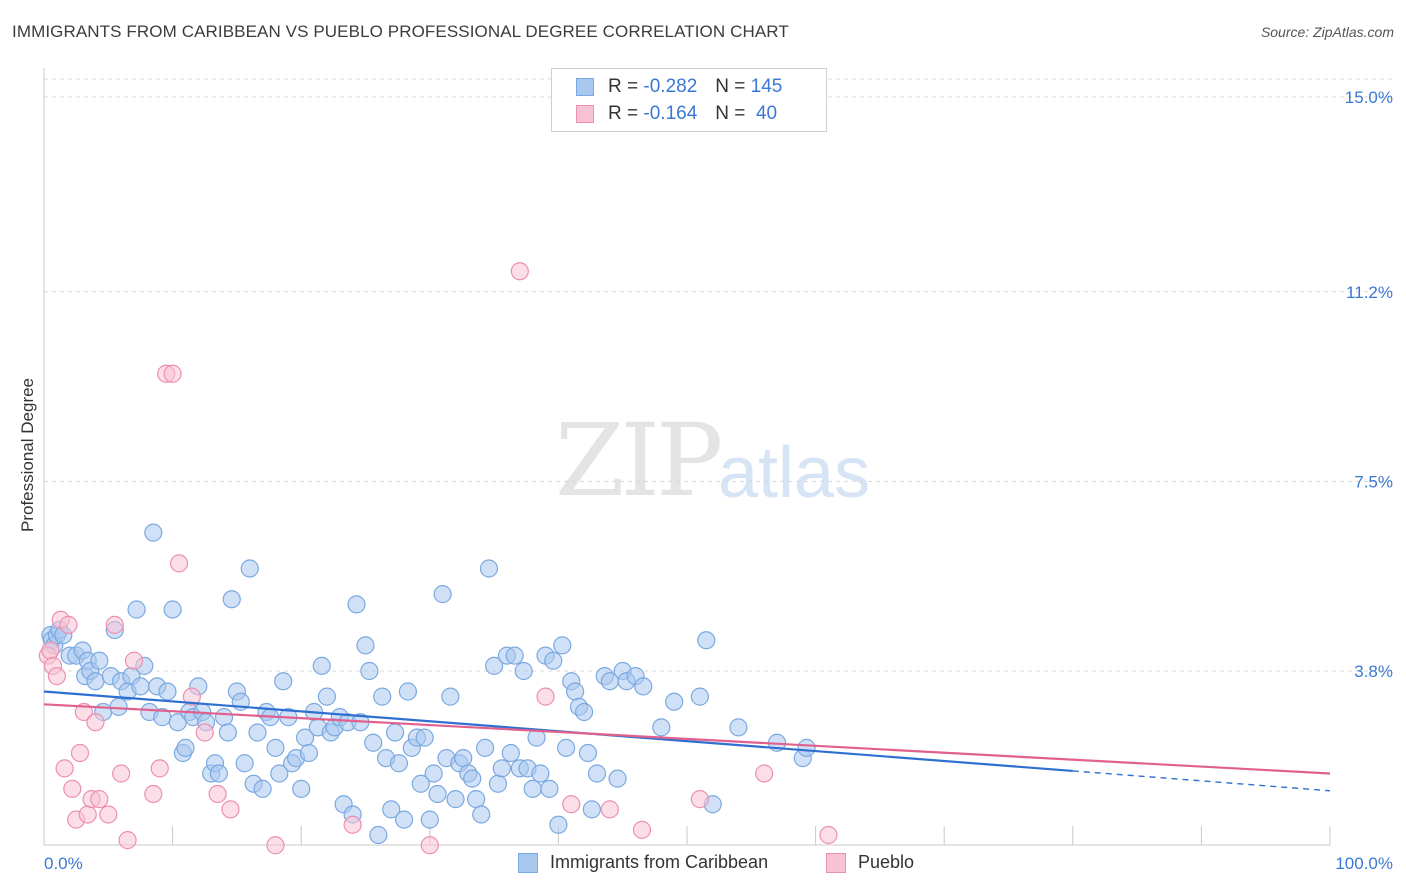  Describe the element at coordinates (659, 862) in the screenshot. I see `bottom-legend-label-caribbean: Immigrants from Caribbean` at that location.